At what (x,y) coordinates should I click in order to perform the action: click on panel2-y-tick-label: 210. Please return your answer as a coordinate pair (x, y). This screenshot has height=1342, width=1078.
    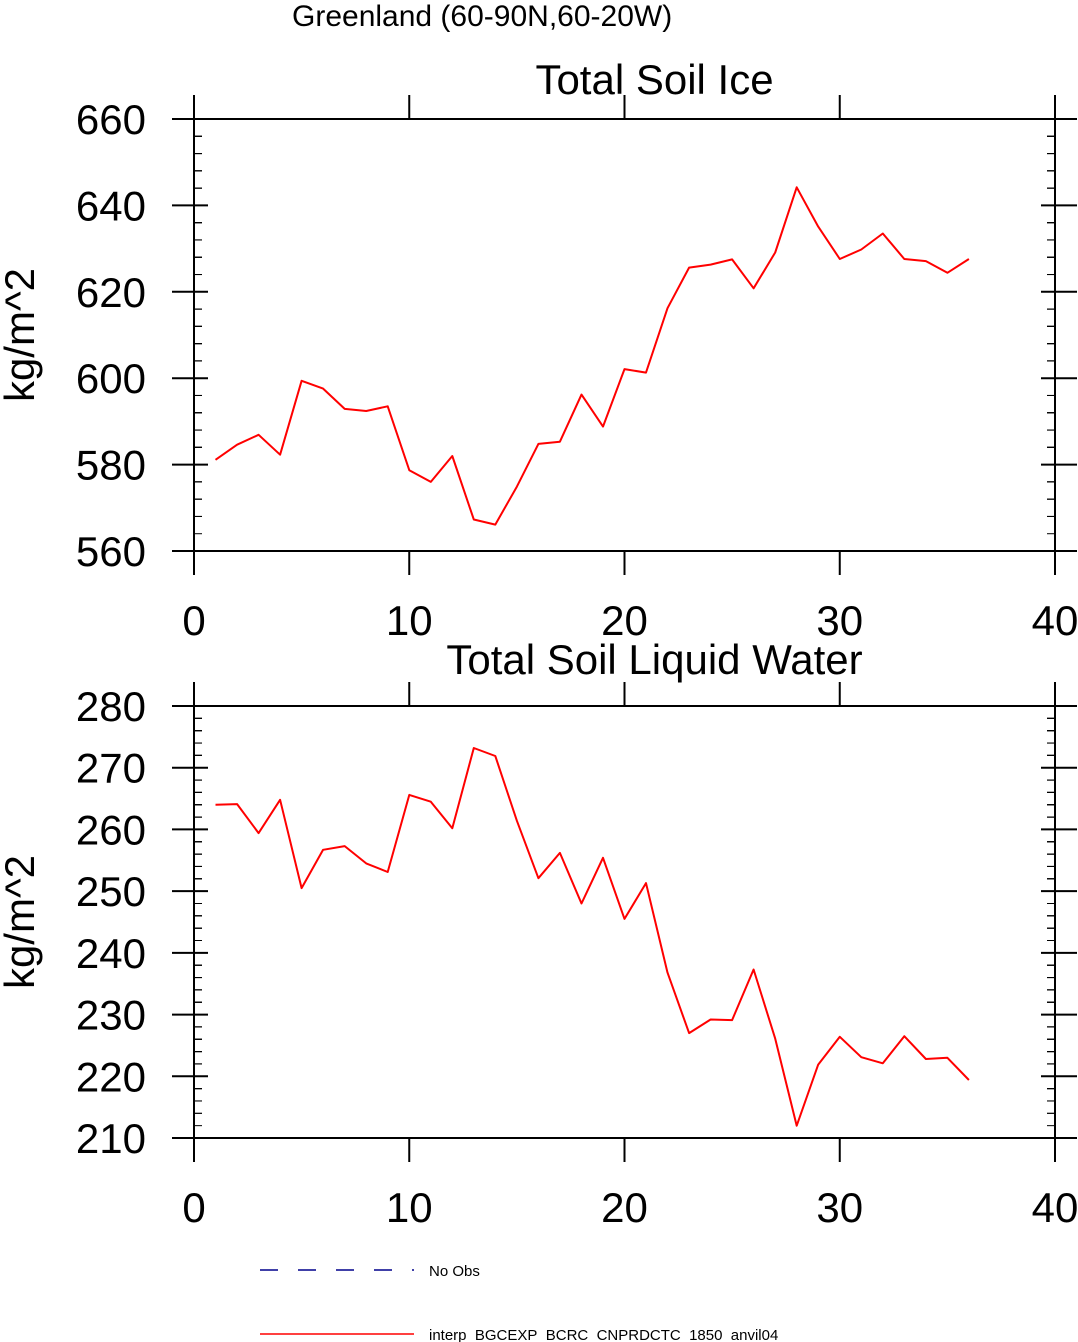
    Looking at the image, I should click on (111, 1138).